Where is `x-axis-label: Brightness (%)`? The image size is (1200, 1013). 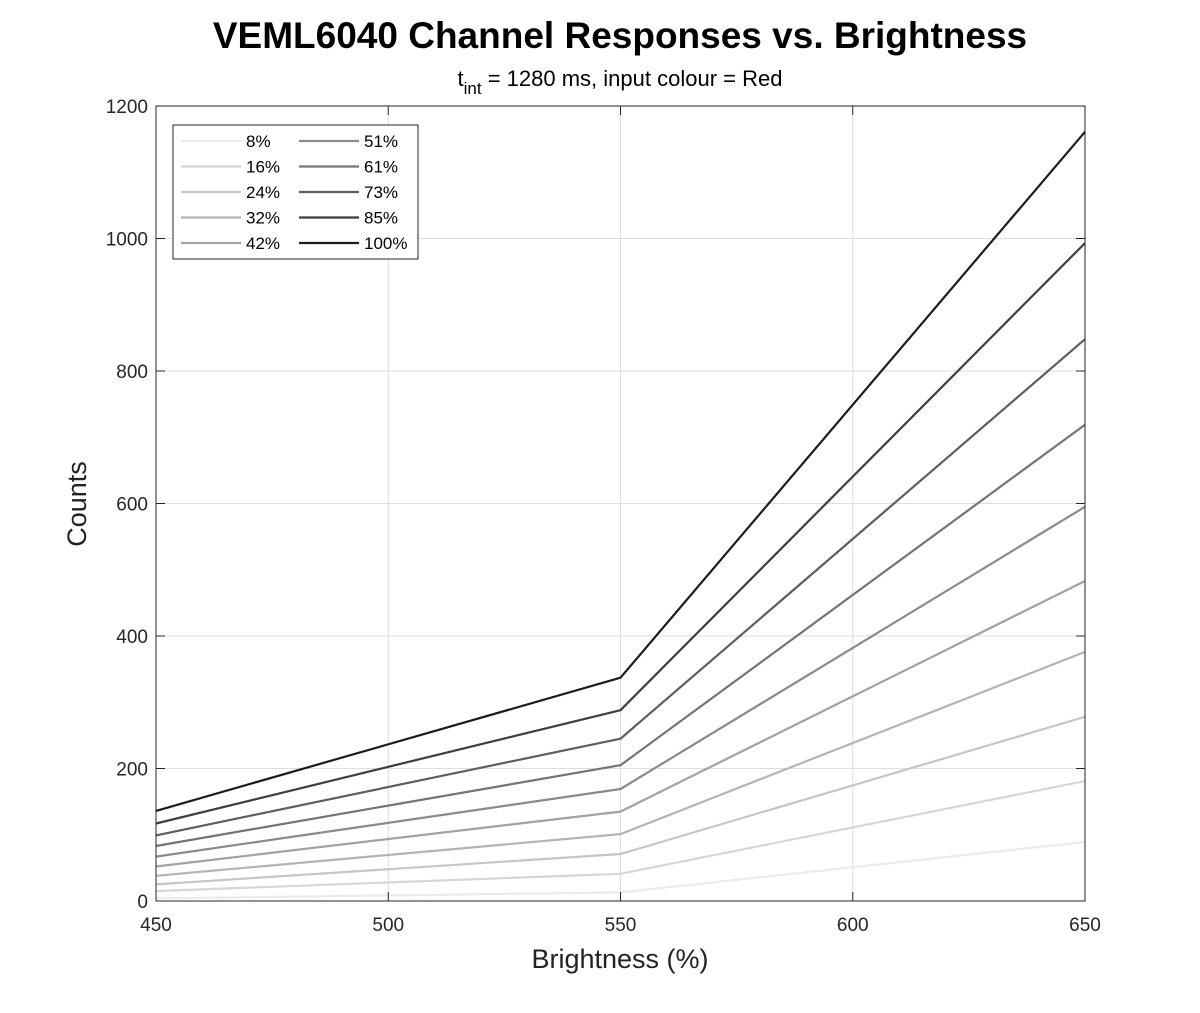 x-axis-label: Brightness (%) is located at coordinates (619, 959).